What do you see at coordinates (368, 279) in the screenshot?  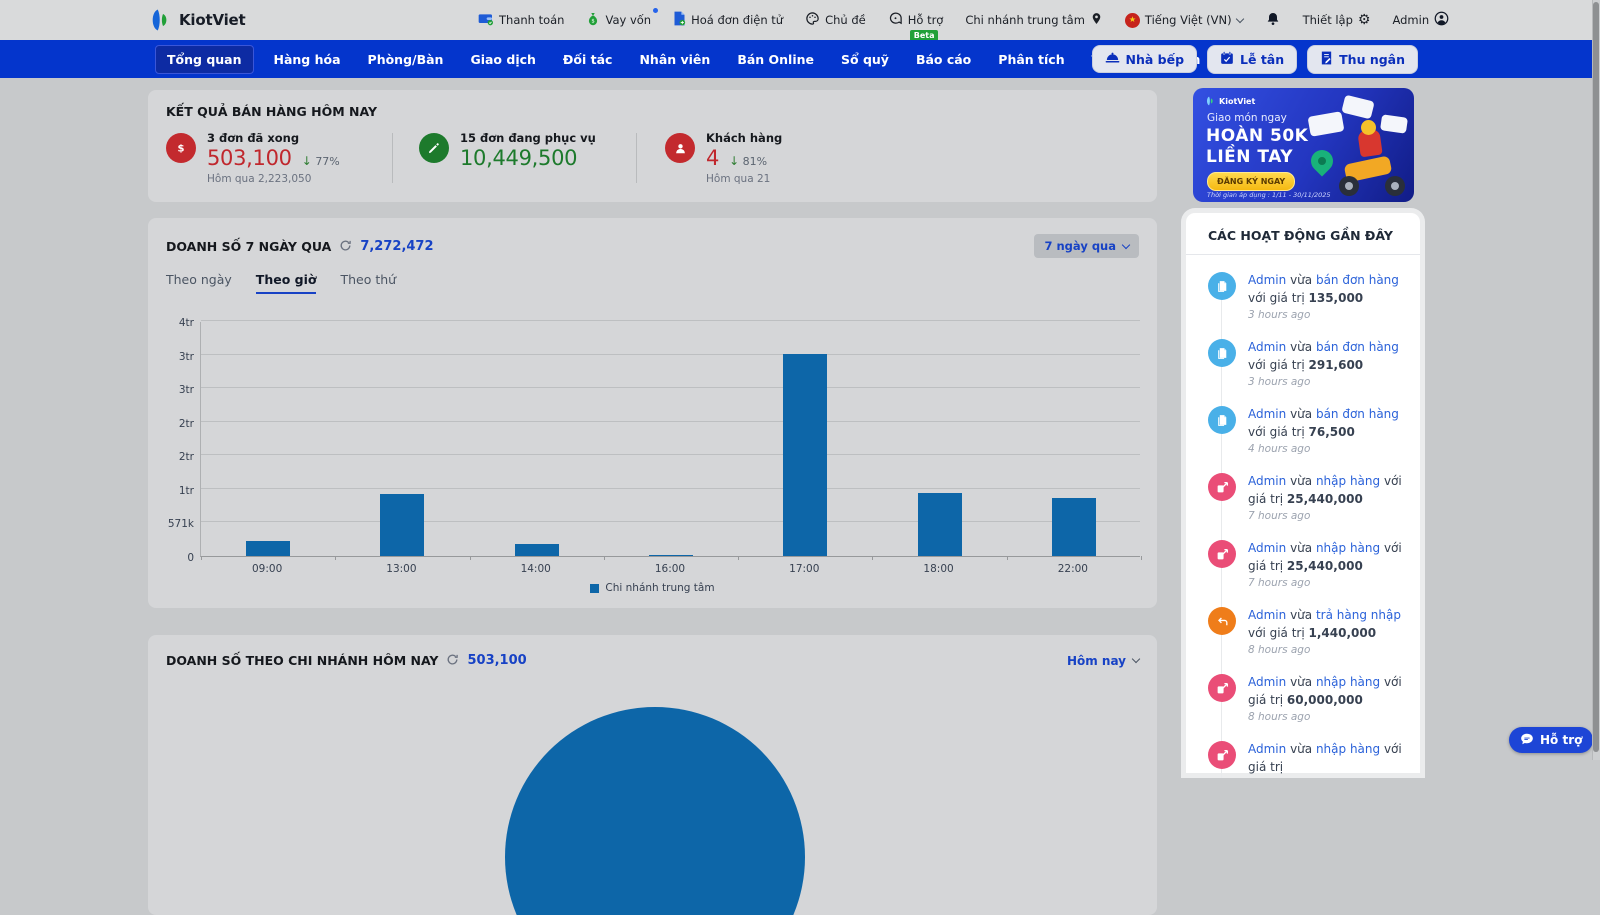 I see `tab-theo-th: Theo thứ` at bounding box center [368, 279].